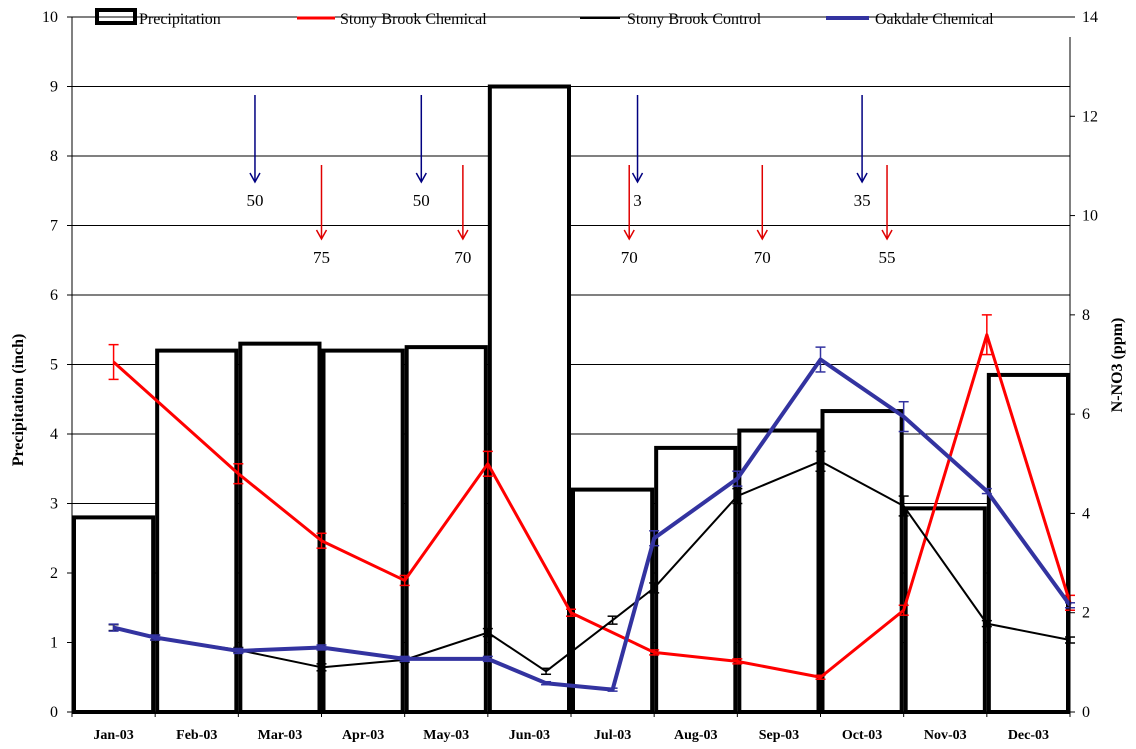  What do you see at coordinates (363, 735) in the screenshot?
I see `x-tick-label-apr-03: Apr-03` at bounding box center [363, 735].